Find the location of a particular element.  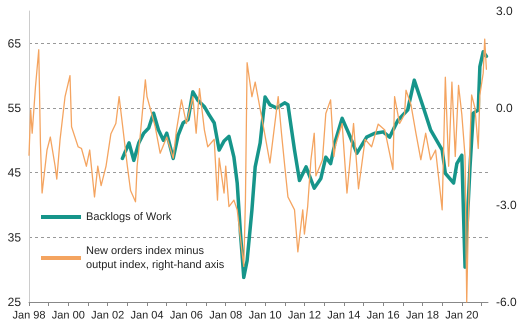

legend-label: Backlogs of Work is located at coordinates (129, 217).